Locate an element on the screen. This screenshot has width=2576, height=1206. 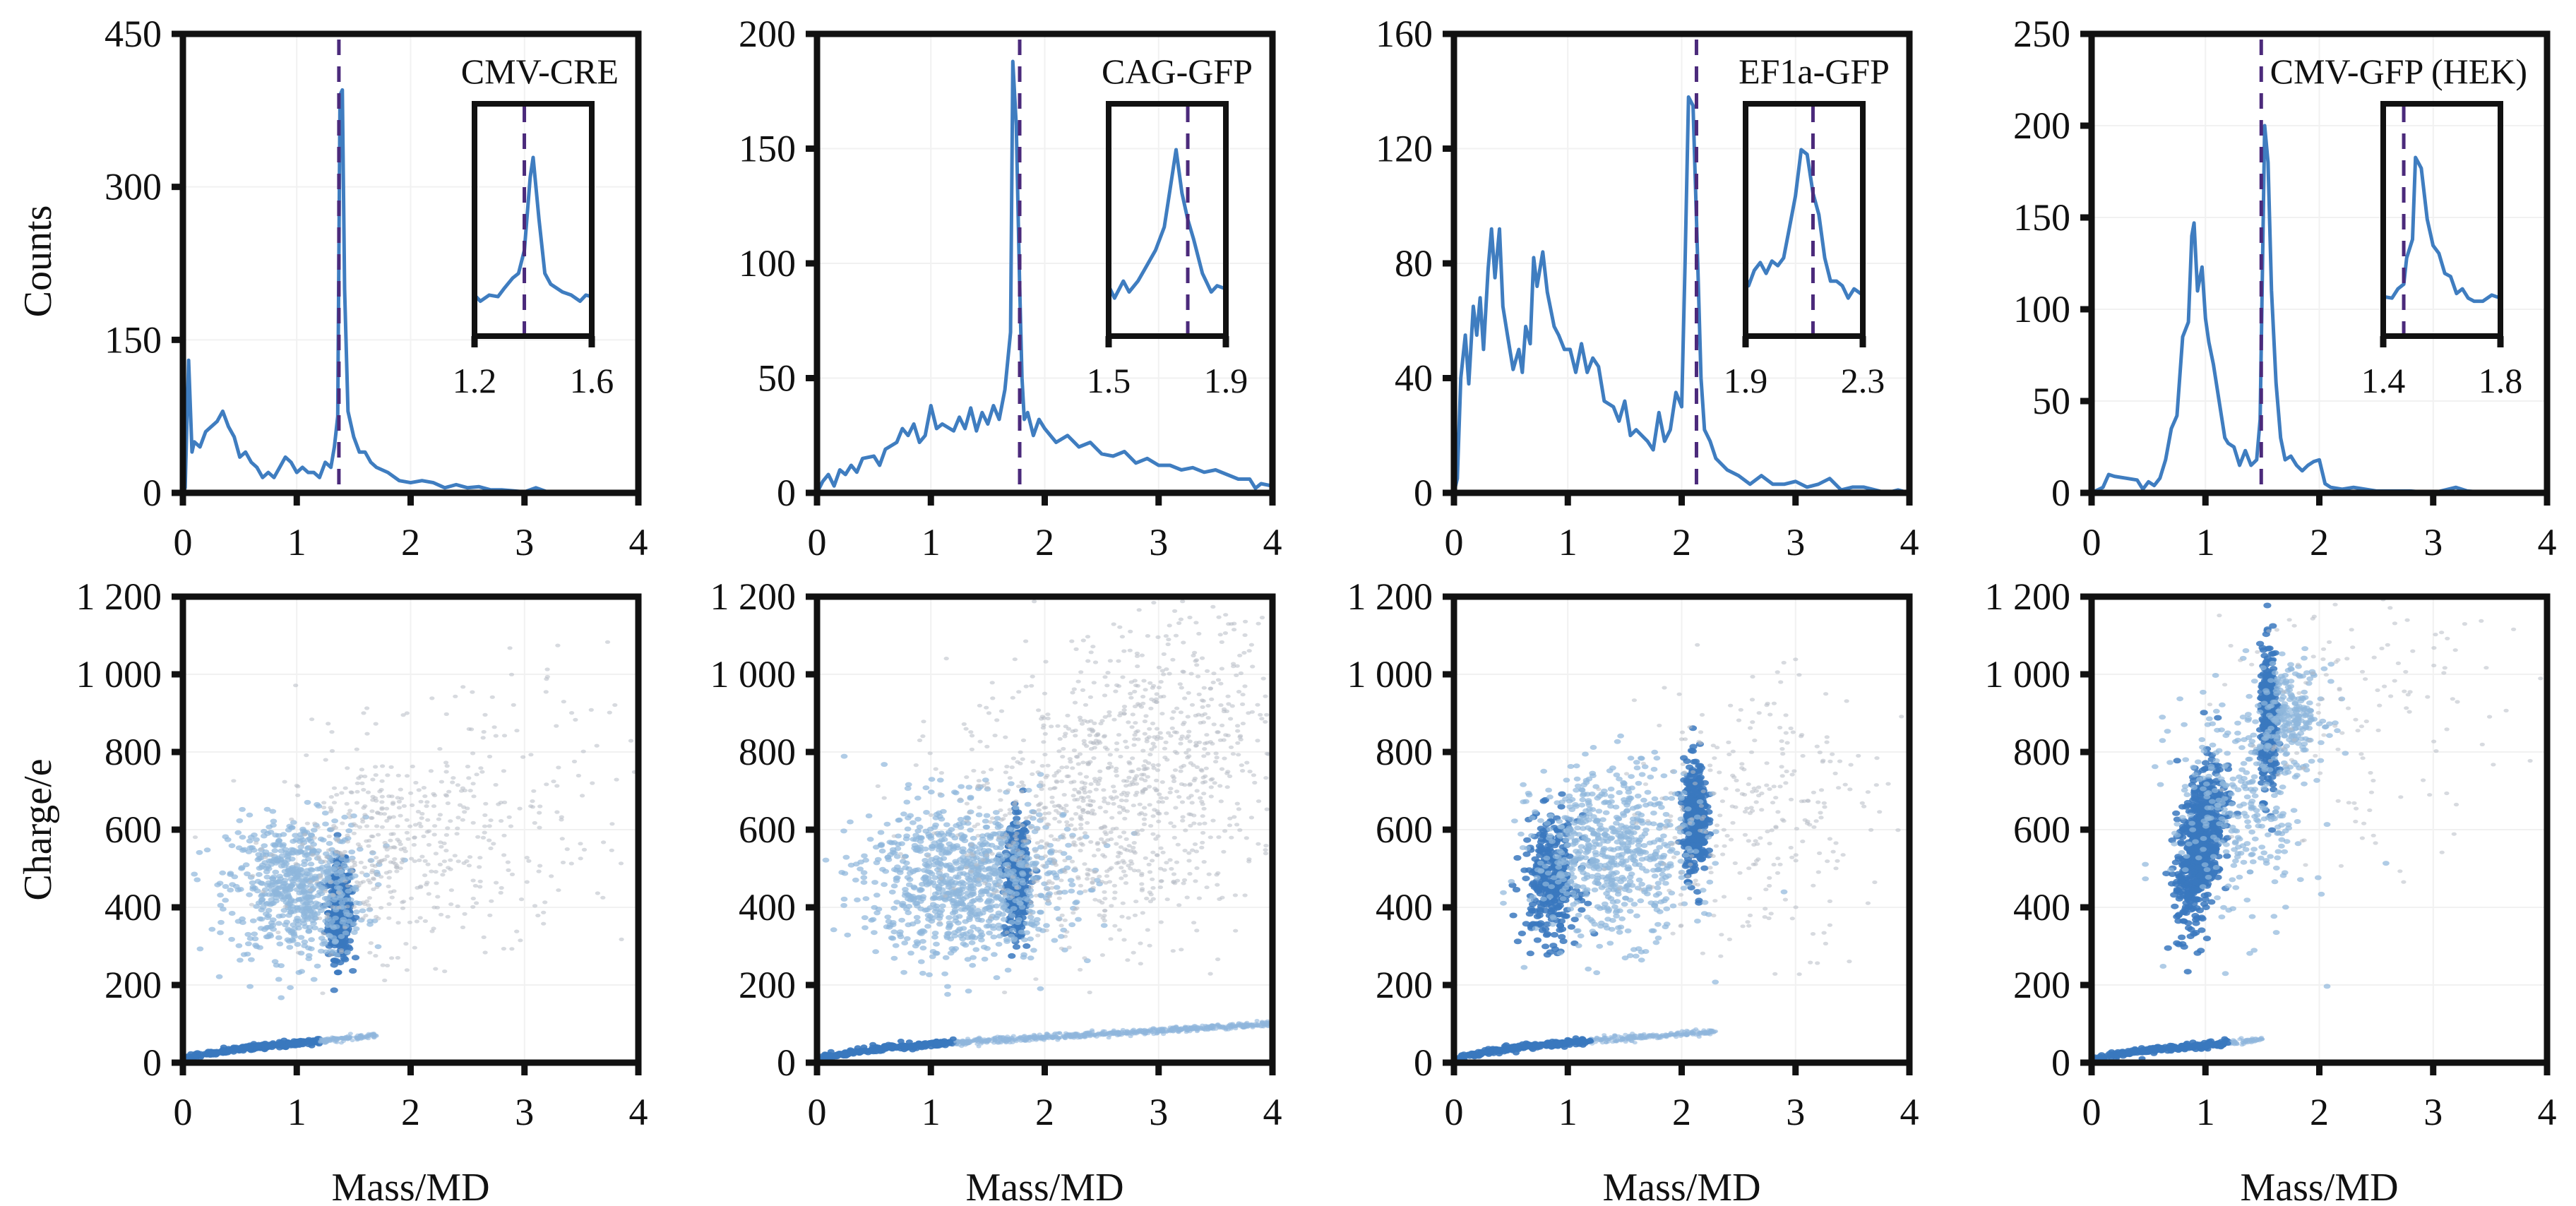
histogram-line is located at coordinates (1044, 276).